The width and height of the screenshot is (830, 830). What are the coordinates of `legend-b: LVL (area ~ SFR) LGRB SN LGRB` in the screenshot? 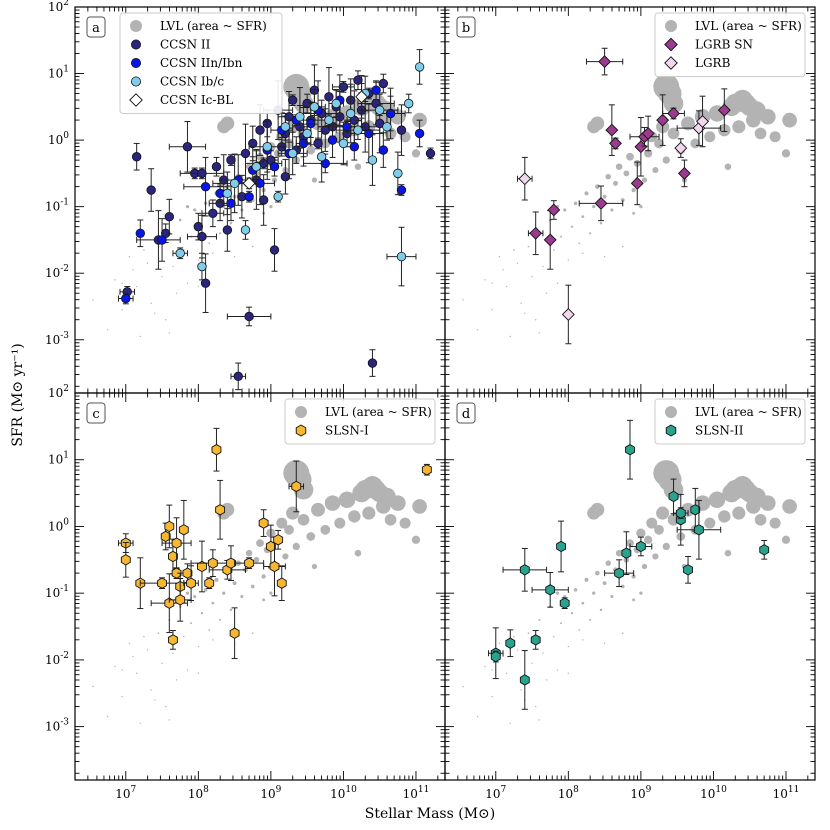 It's located at (730, 44).